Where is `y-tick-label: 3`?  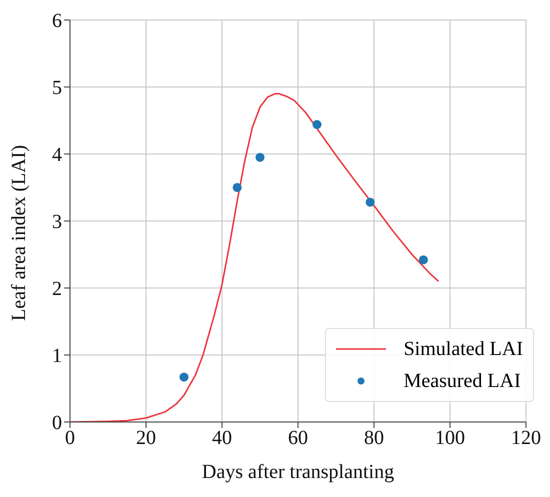 y-tick-label: 3 is located at coordinates (57, 222).